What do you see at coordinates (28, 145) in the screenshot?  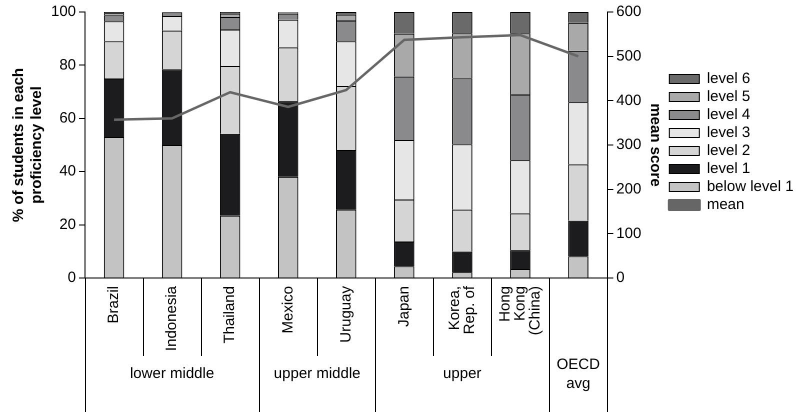 I see `y-axis-title: % of students in each proficiency level` at bounding box center [28, 145].